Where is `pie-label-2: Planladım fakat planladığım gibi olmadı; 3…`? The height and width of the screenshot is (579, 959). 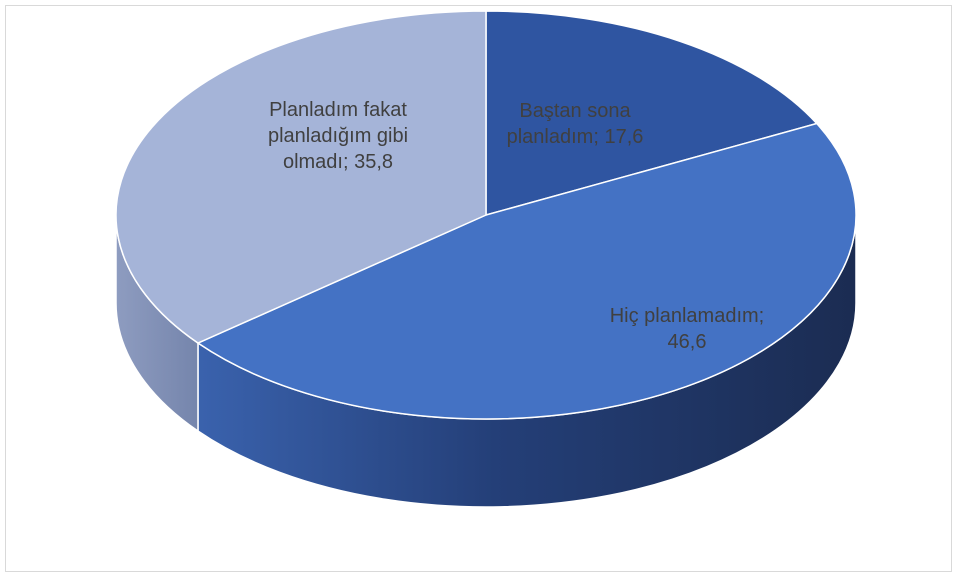
pie-label-2: Planladım fakat planladığım gibi olmadı; 3… is located at coordinates (338, 136).